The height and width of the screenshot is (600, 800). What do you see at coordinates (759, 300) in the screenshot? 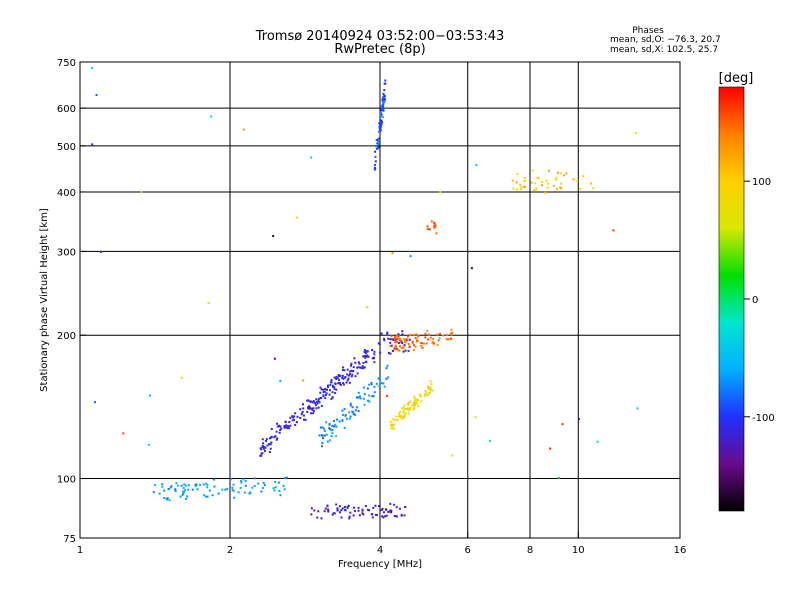
I see `colorbar-ticks: 100 0 -100` at bounding box center [759, 300].